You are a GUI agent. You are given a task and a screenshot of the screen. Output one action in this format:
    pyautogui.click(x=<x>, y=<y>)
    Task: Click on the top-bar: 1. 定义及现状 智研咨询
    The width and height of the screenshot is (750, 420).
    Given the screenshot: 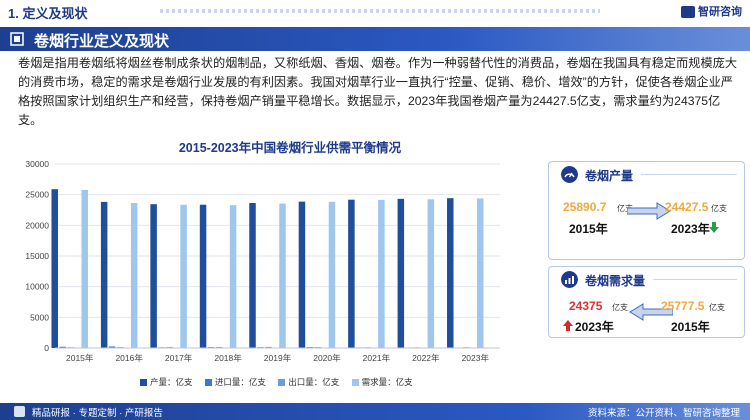 What is the action you would take?
    pyautogui.click(x=375, y=11)
    